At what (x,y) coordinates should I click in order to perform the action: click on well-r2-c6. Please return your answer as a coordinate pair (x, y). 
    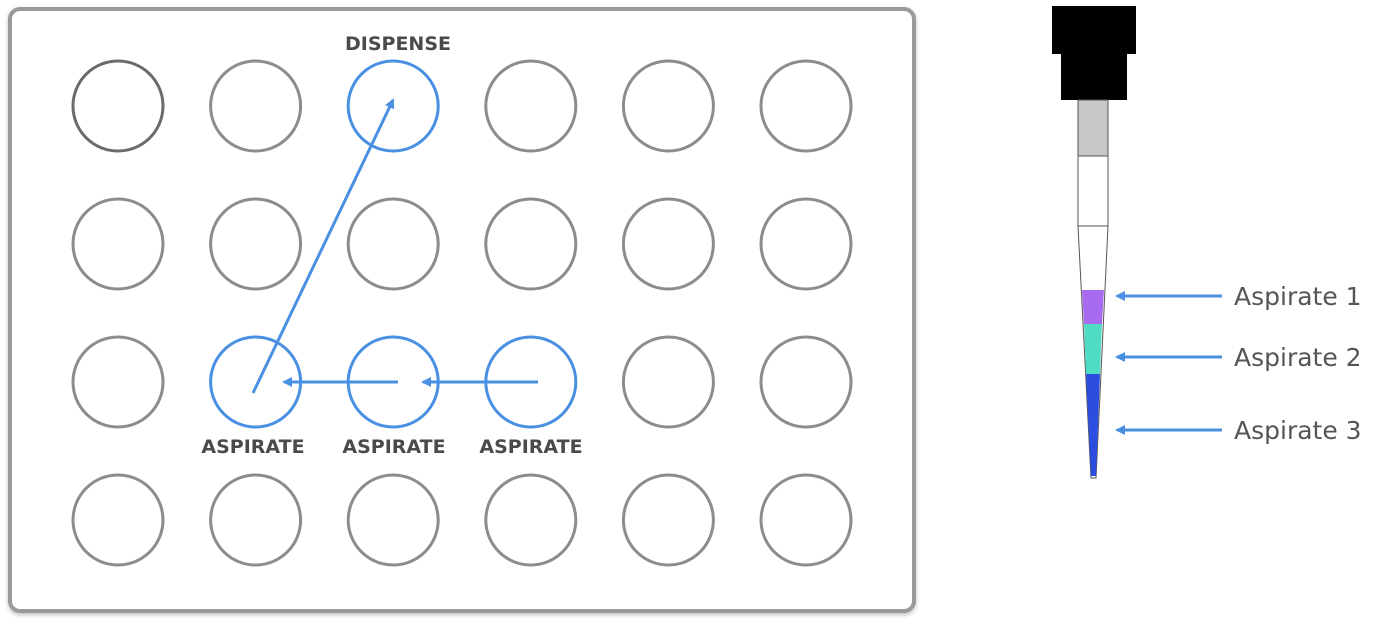
    Looking at the image, I should click on (806, 244).